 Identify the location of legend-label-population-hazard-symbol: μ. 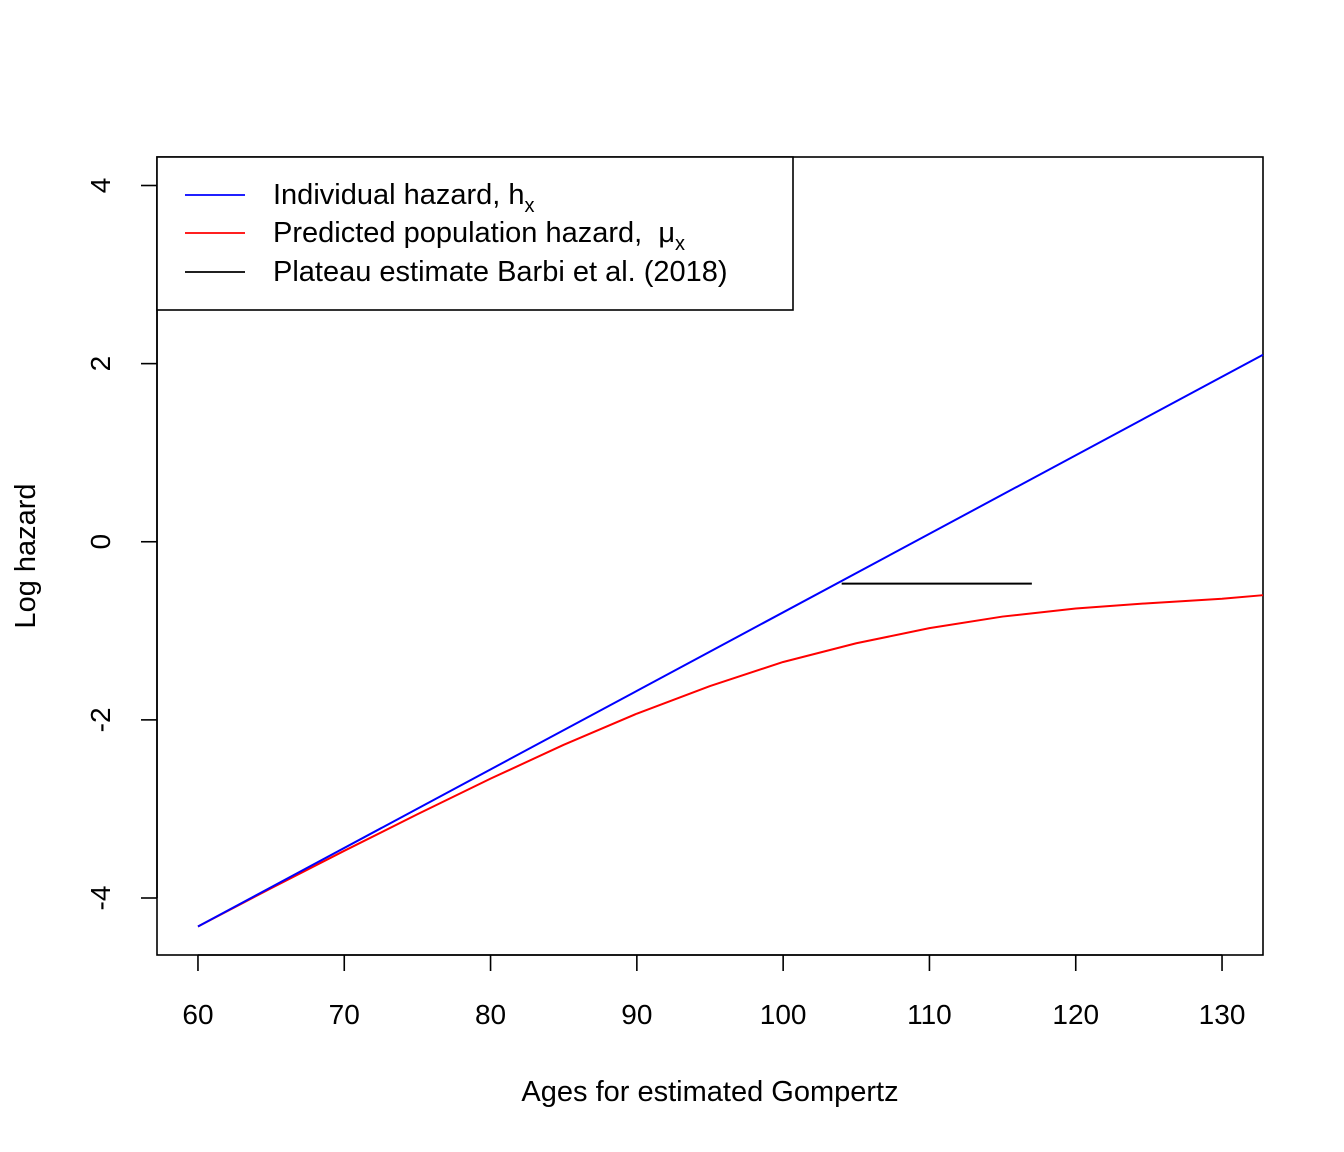
(666, 233).